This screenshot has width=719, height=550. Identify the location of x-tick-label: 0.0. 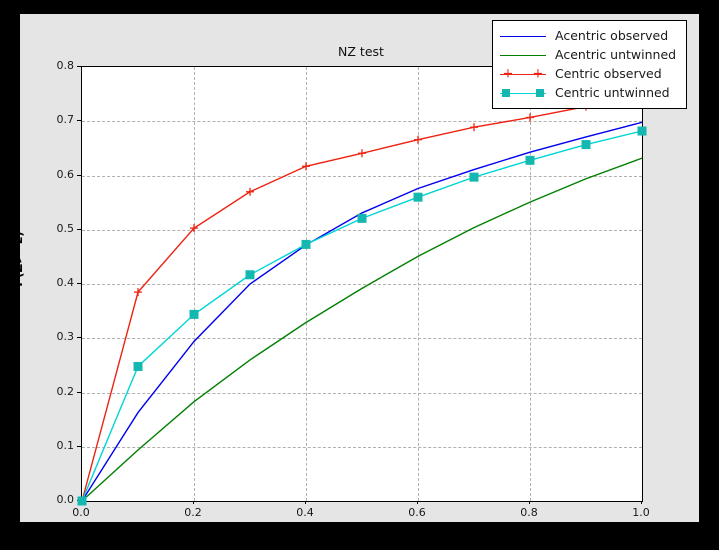
(81, 512).